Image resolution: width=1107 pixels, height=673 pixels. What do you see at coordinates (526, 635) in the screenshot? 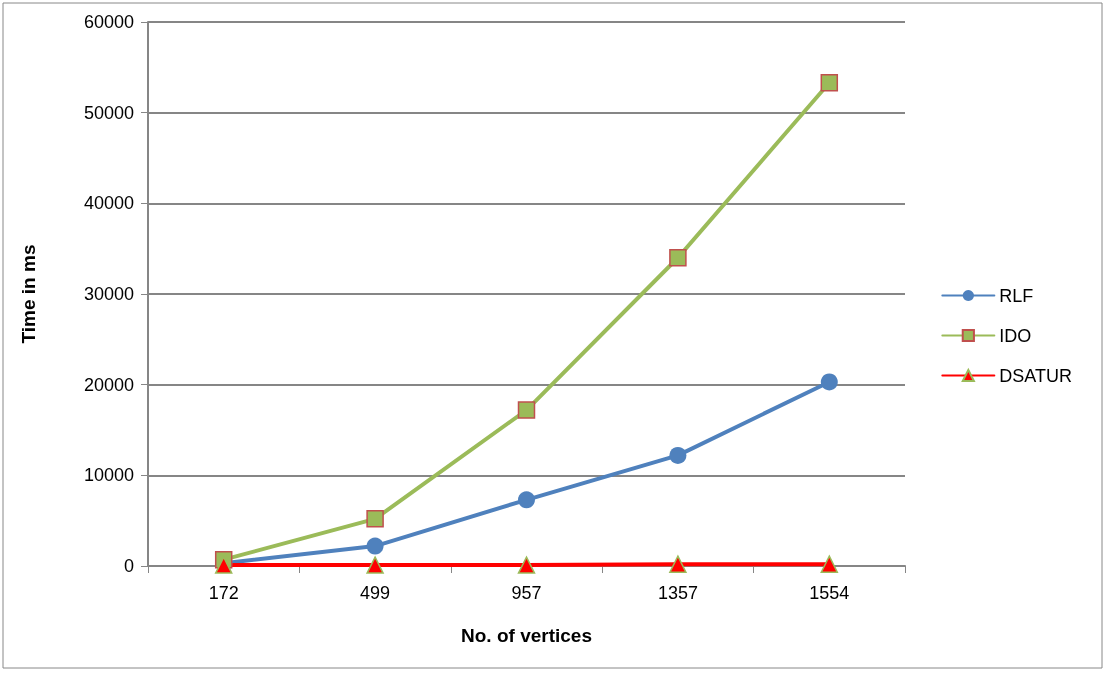
I see `x-axis-title: No. of vertices` at bounding box center [526, 635].